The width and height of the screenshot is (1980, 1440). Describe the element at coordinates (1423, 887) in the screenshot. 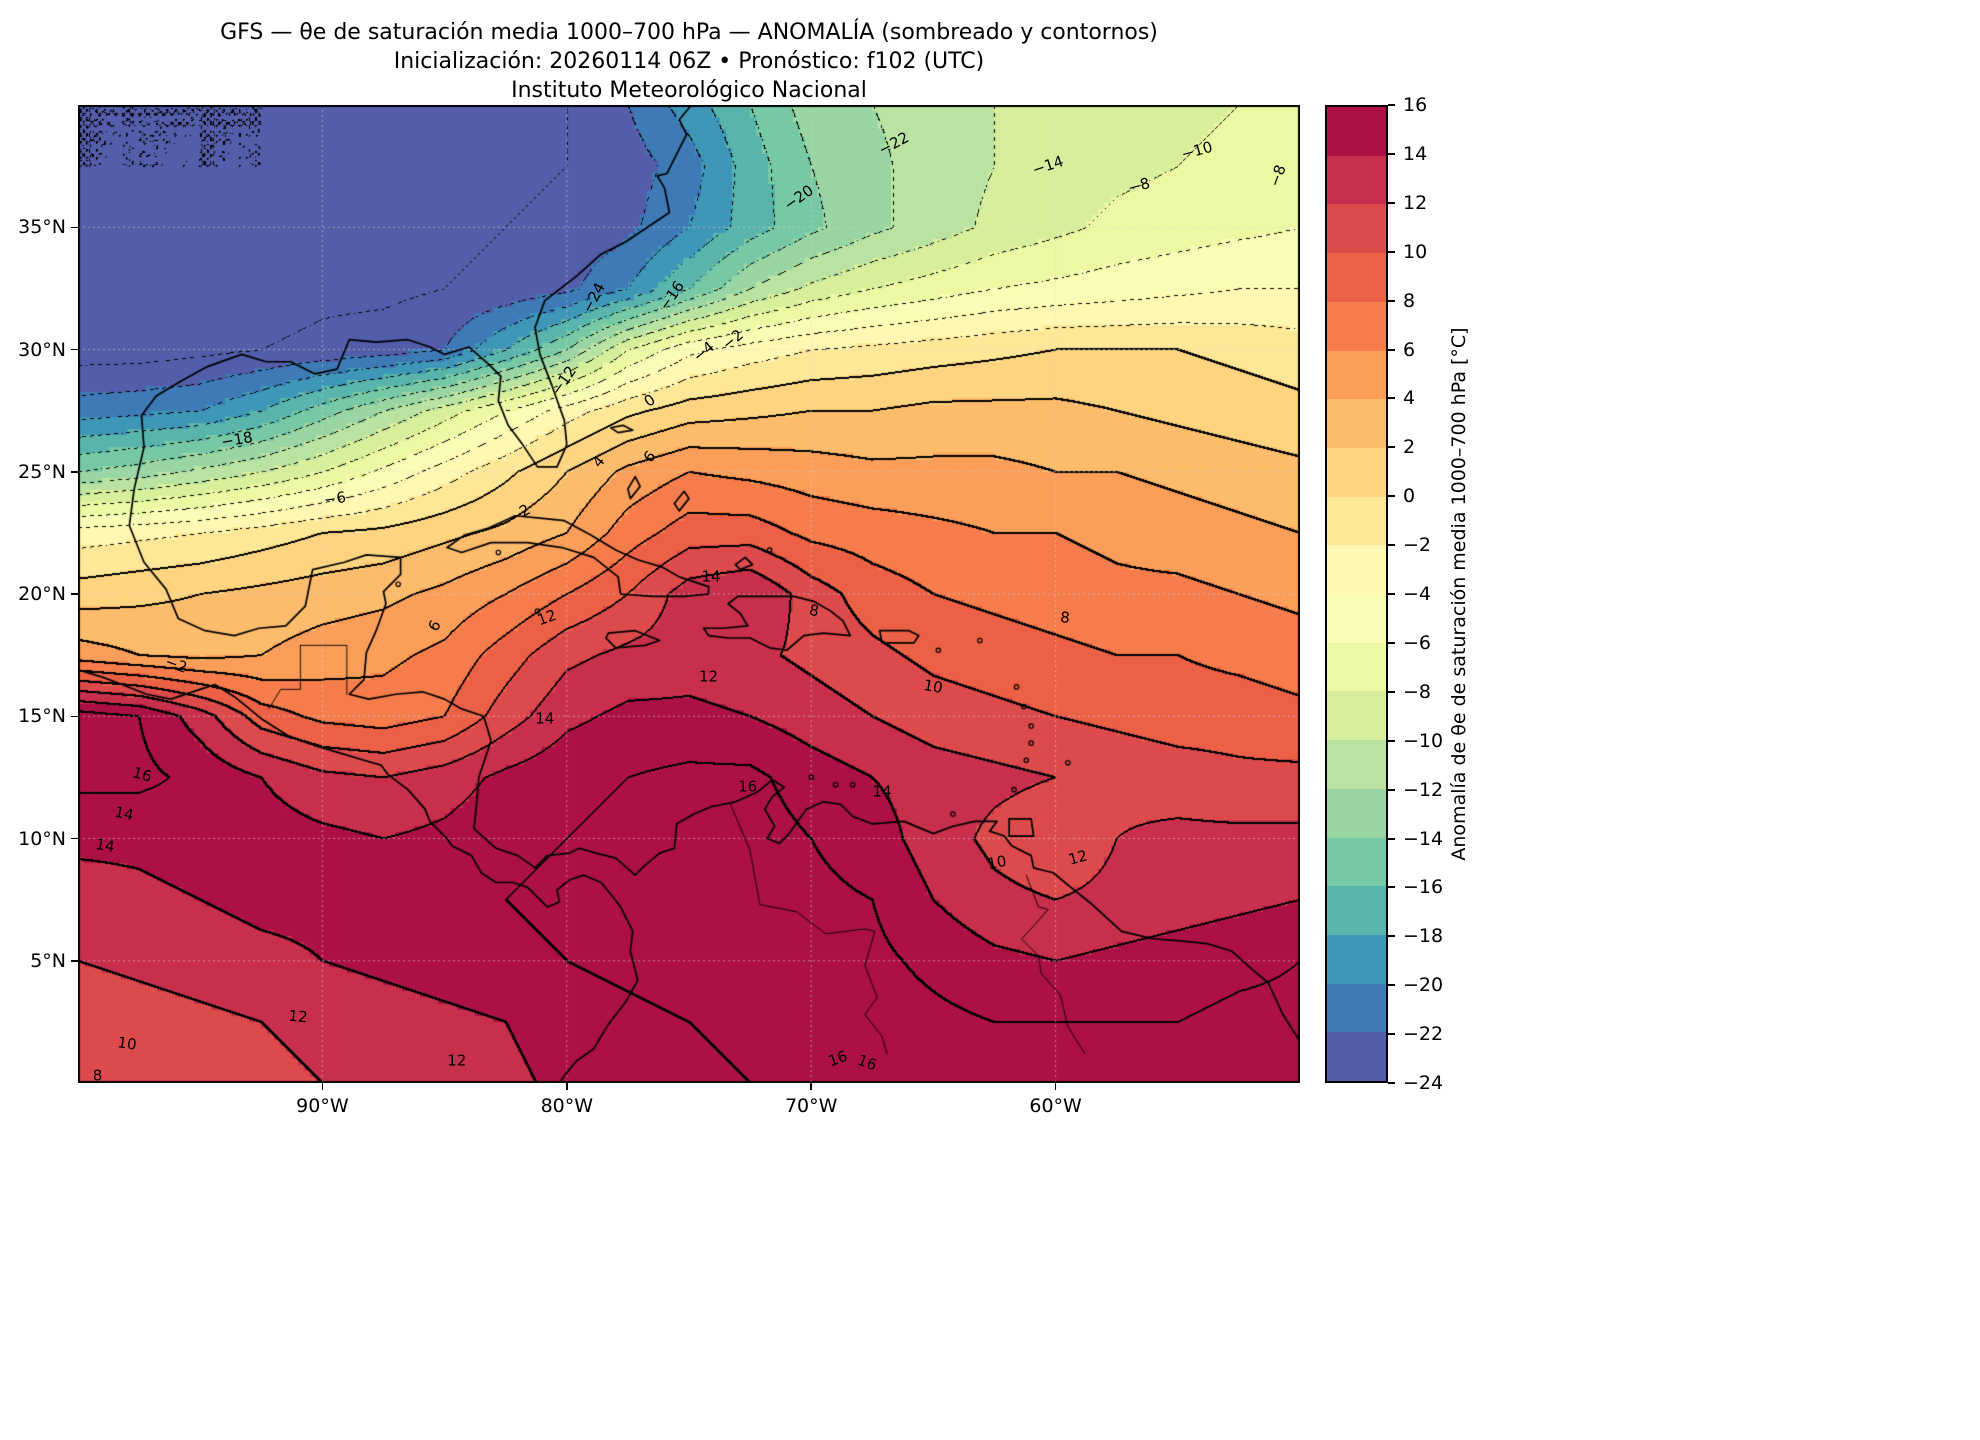

I see `colorbar-tick-label: −16` at that location.